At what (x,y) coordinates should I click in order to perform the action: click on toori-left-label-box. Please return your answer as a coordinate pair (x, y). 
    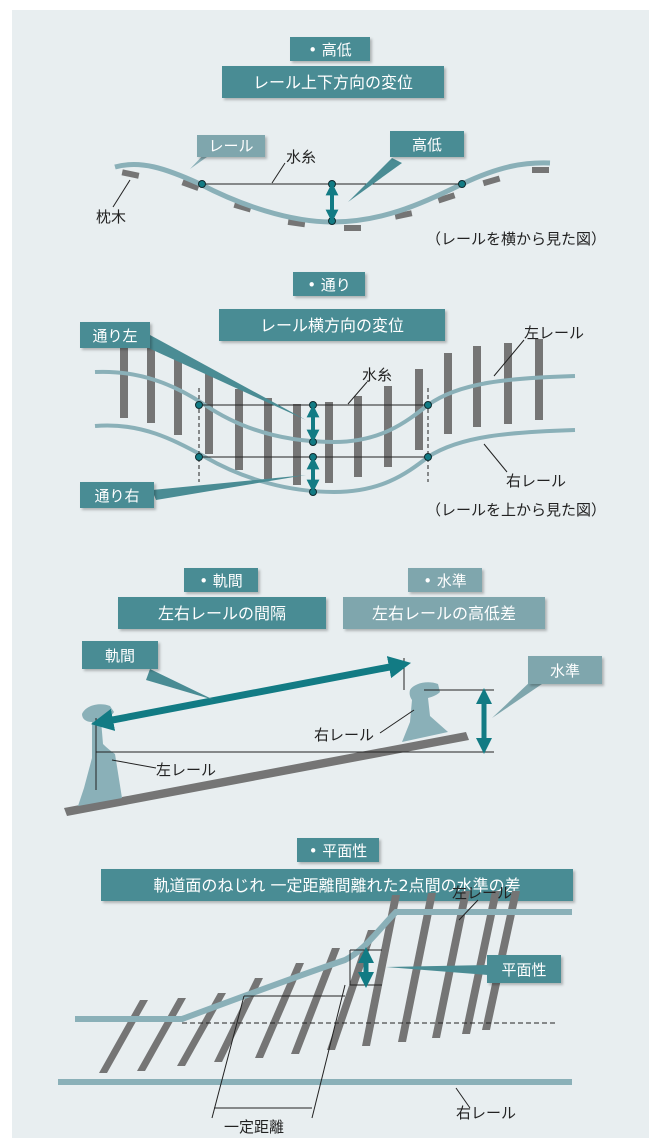
    Looking at the image, I should click on (115, 335).